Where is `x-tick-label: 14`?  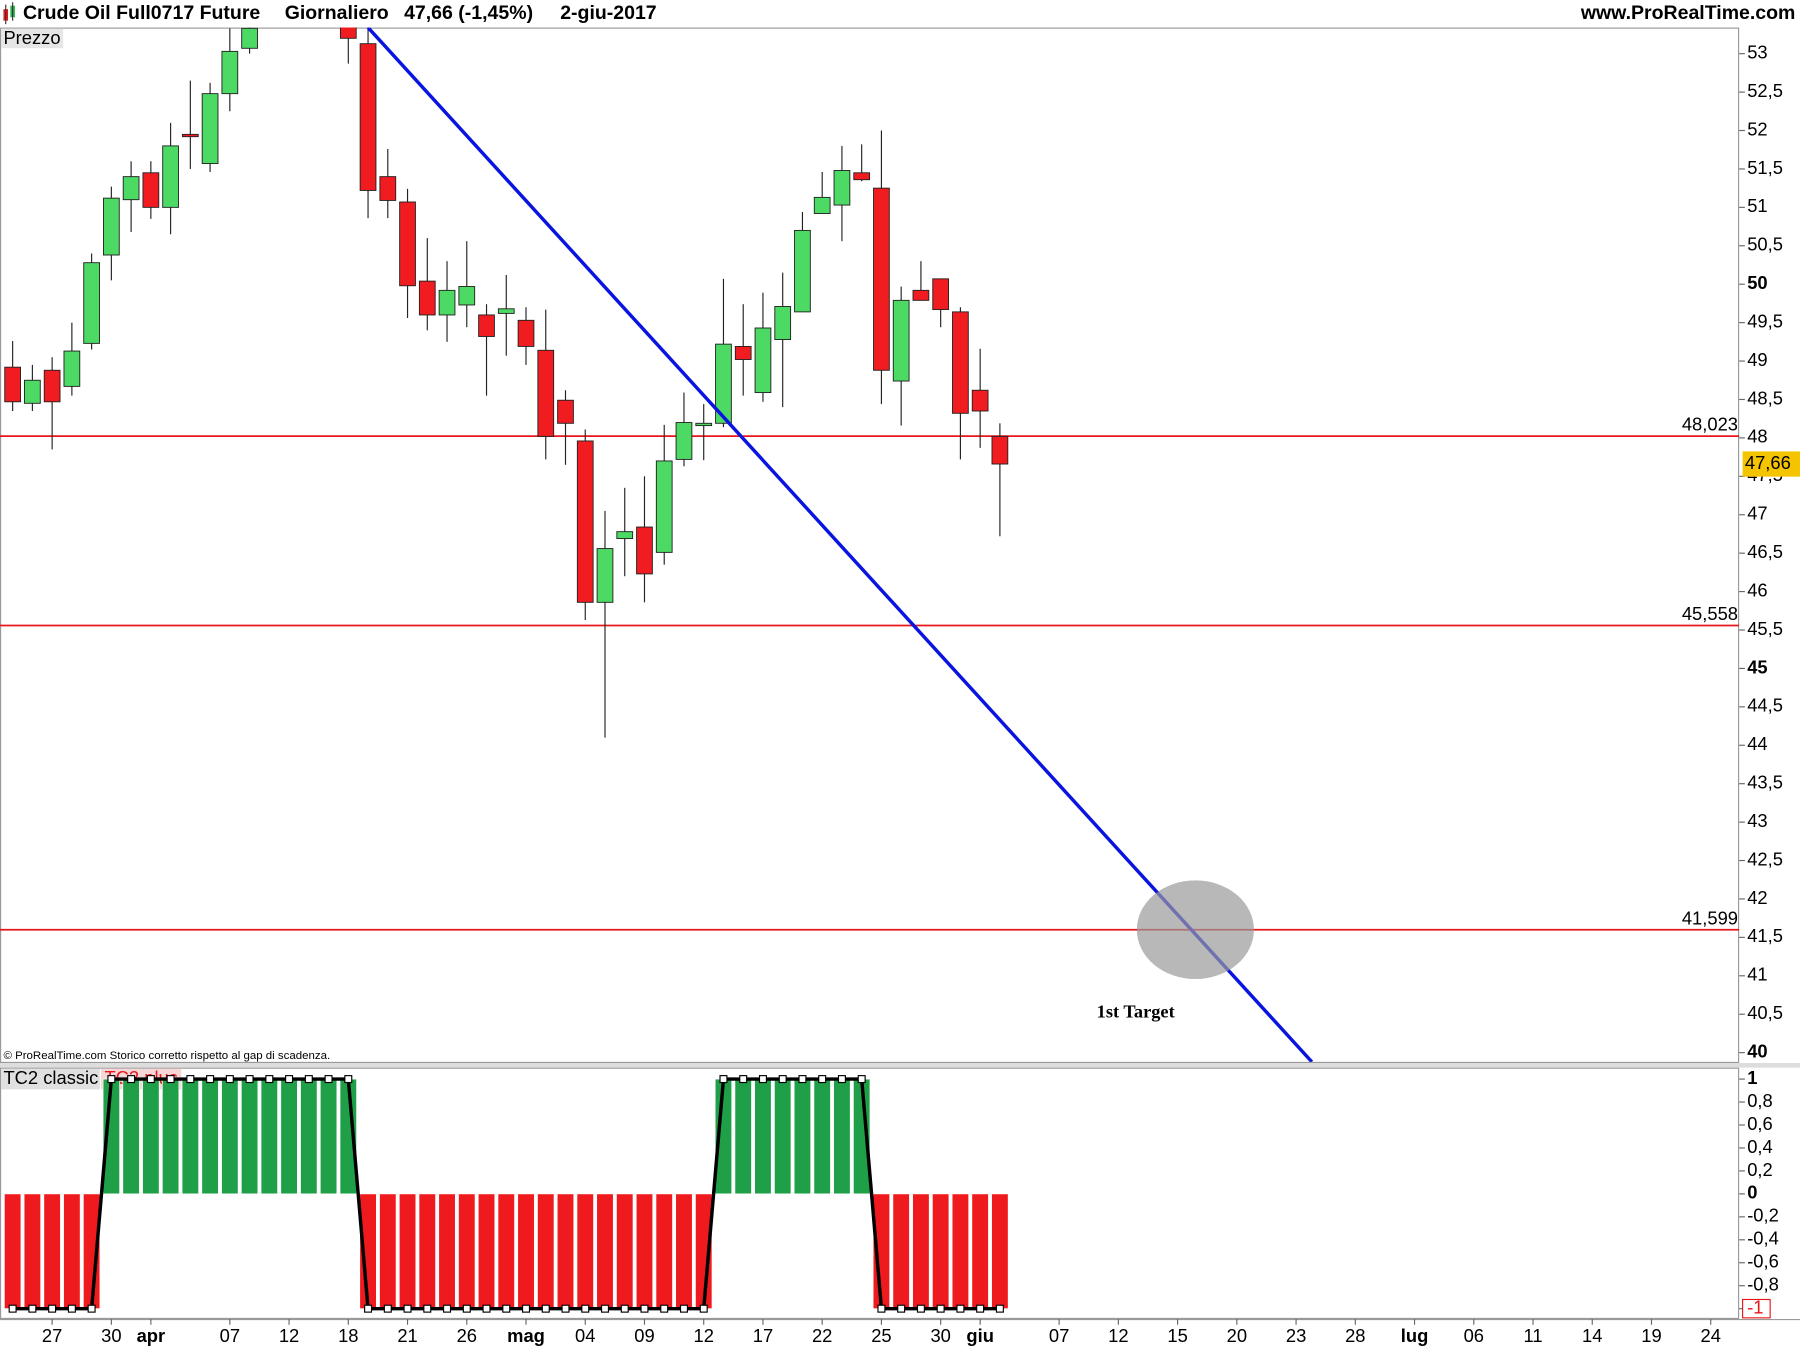 x-tick-label: 14 is located at coordinates (1592, 1335).